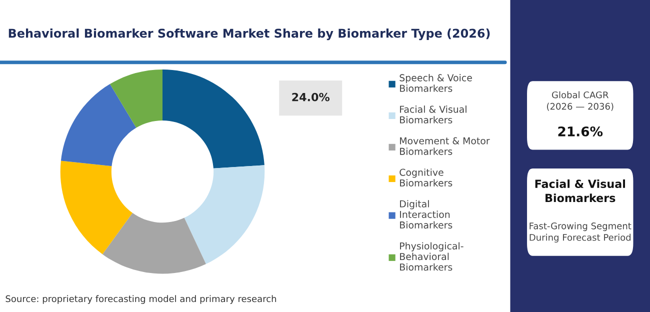 The width and height of the screenshot is (650, 312). I want to click on legend-label: Cognitive Biomarkers, so click(426, 177).